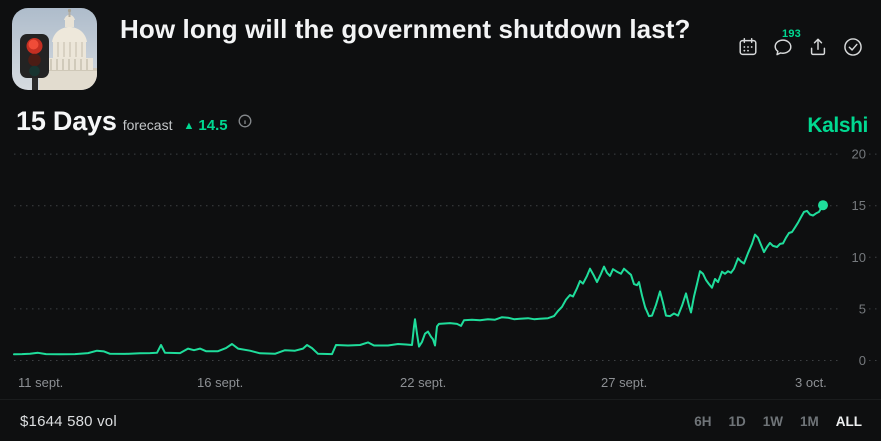 This screenshot has height=441, width=881. What do you see at coordinates (624, 382) in the screenshot?
I see `svg-text: 27 sept.` at bounding box center [624, 382].